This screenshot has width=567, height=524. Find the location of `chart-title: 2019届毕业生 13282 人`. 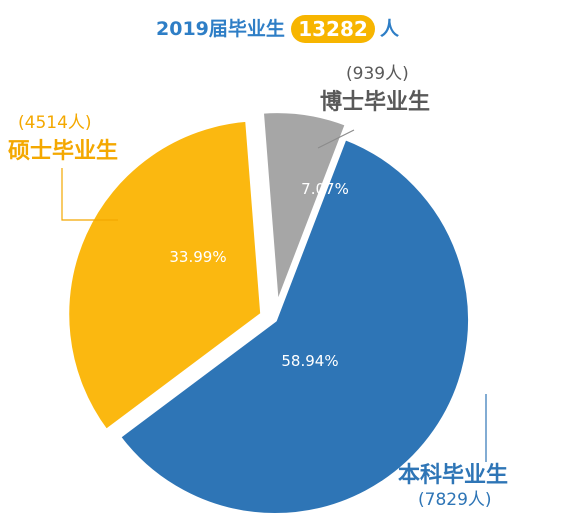

chart-title: 2019届毕业生 13282 人 is located at coordinates (278, 29).